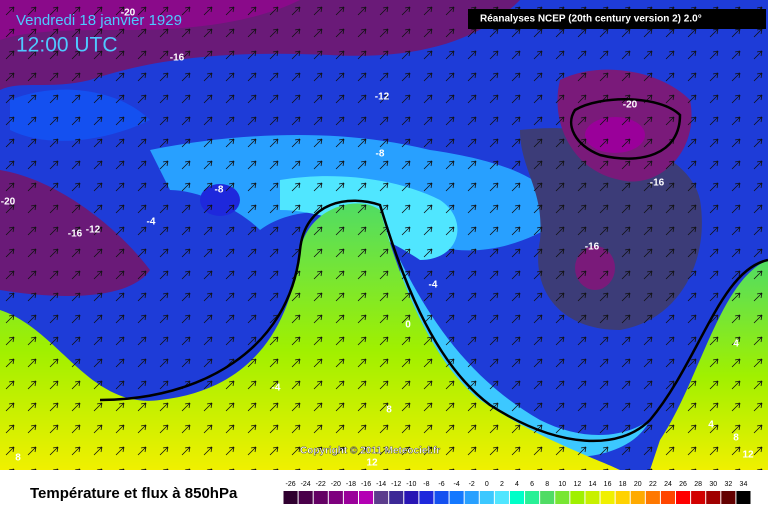 This screenshot has height=512, width=768. I want to click on colorbar-label: 34, so click(744, 484).